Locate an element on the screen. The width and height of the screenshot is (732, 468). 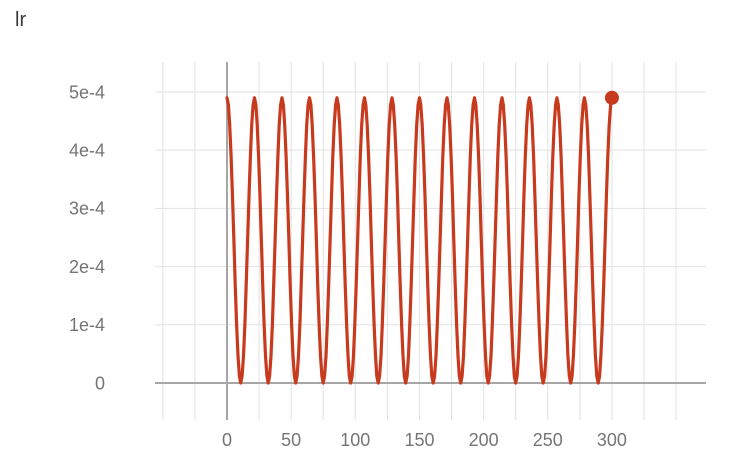
y-tick-label: 3e-4 is located at coordinates (87, 209).